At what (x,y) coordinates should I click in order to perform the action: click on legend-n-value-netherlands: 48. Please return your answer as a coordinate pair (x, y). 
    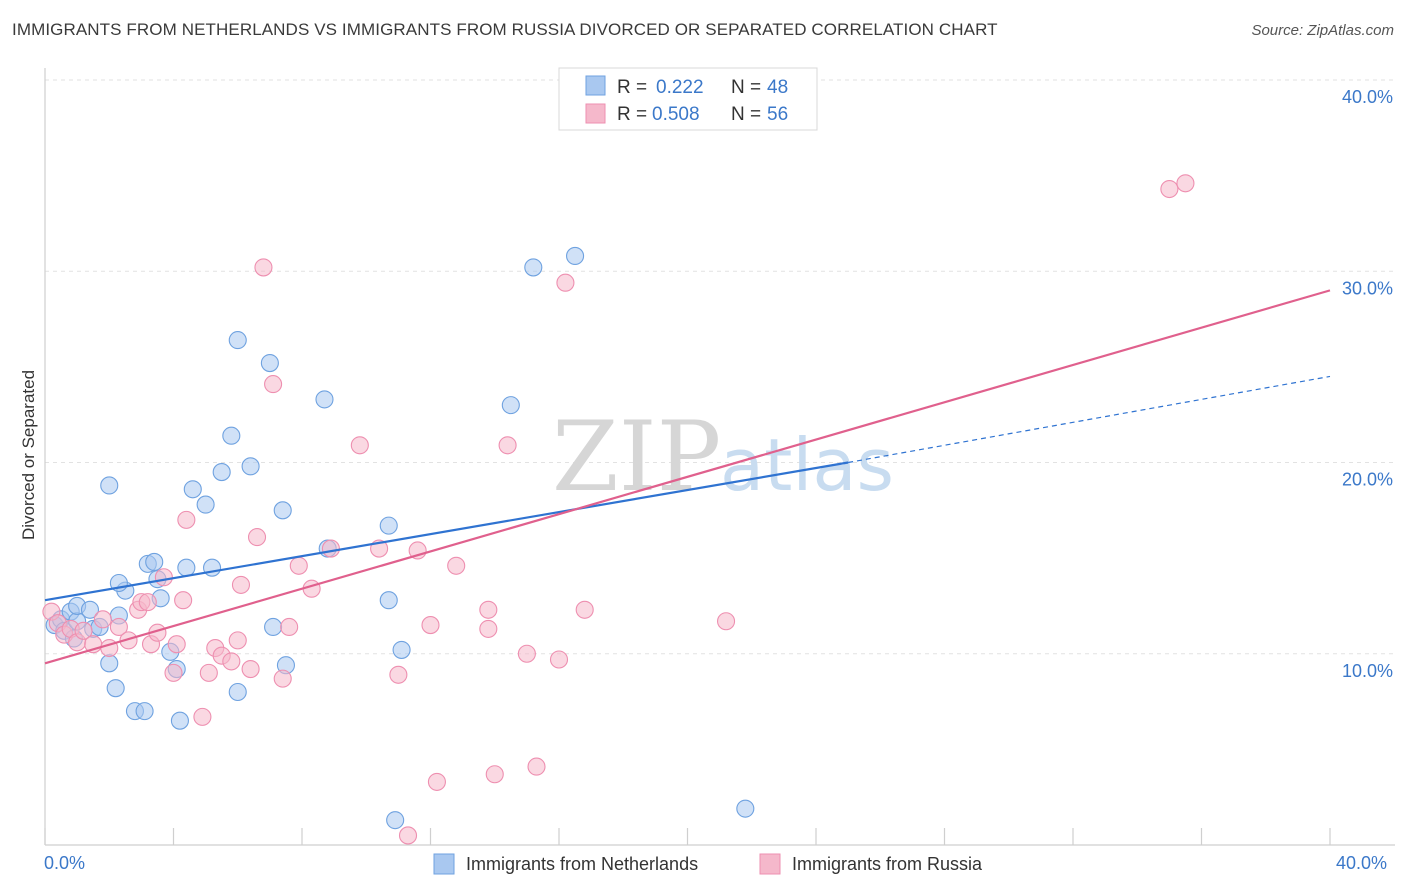
    Looking at the image, I should click on (777, 87).